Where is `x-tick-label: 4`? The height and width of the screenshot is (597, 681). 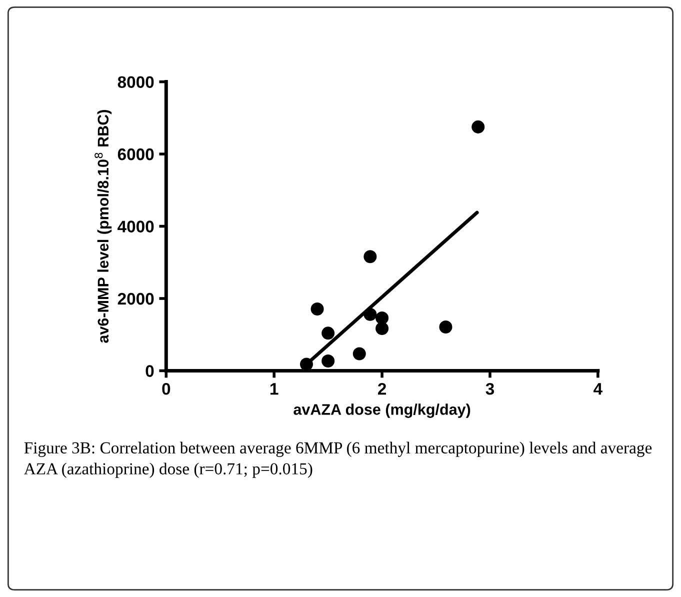
x-tick-label: 4 is located at coordinates (598, 389).